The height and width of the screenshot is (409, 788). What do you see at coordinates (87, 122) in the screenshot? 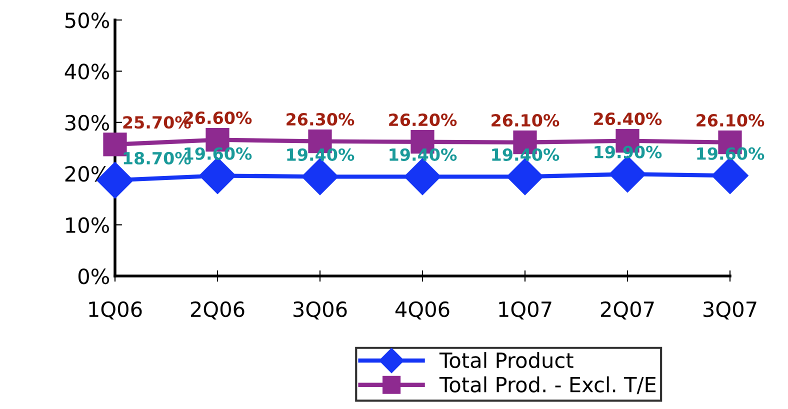
I see `y-tick-label: 30%` at bounding box center [87, 122].